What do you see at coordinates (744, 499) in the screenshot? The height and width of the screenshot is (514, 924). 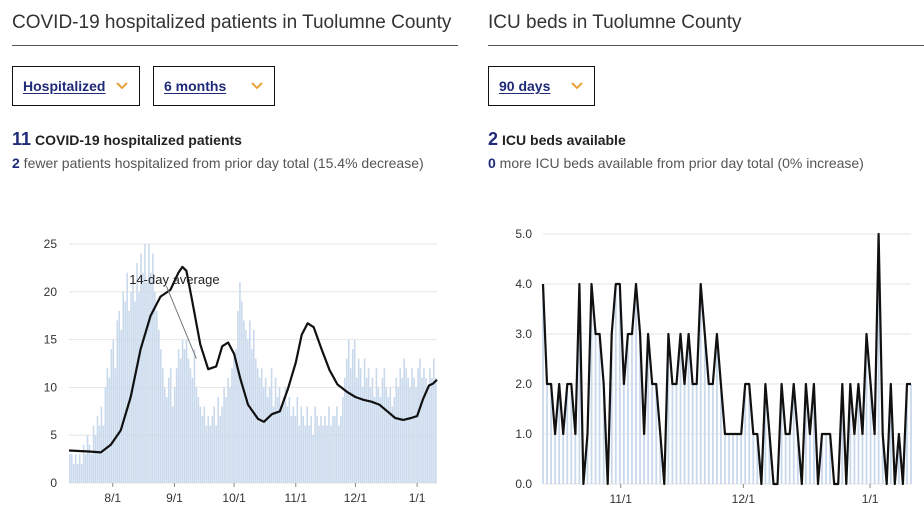 I see `x-tick-label: 12/1` at bounding box center [744, 499].